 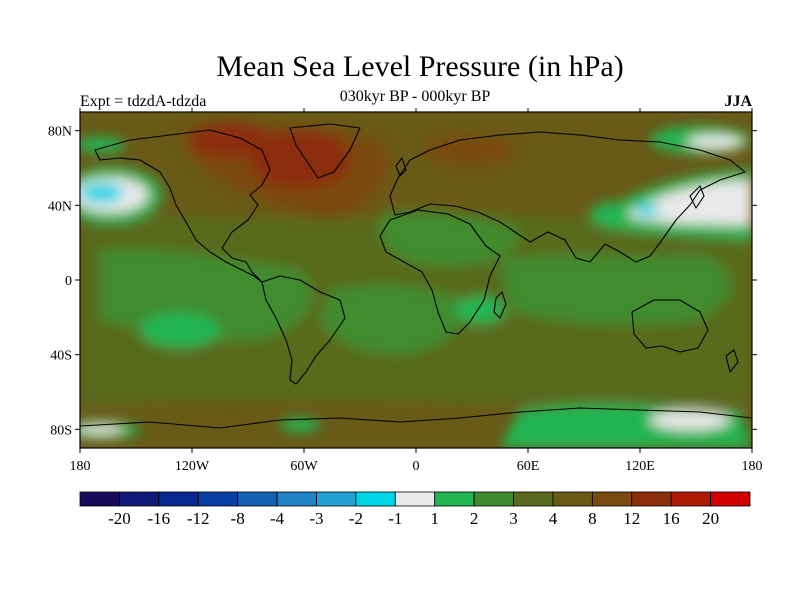 I want to click on y-tick-label: 40S, so click(x=61, y=356).